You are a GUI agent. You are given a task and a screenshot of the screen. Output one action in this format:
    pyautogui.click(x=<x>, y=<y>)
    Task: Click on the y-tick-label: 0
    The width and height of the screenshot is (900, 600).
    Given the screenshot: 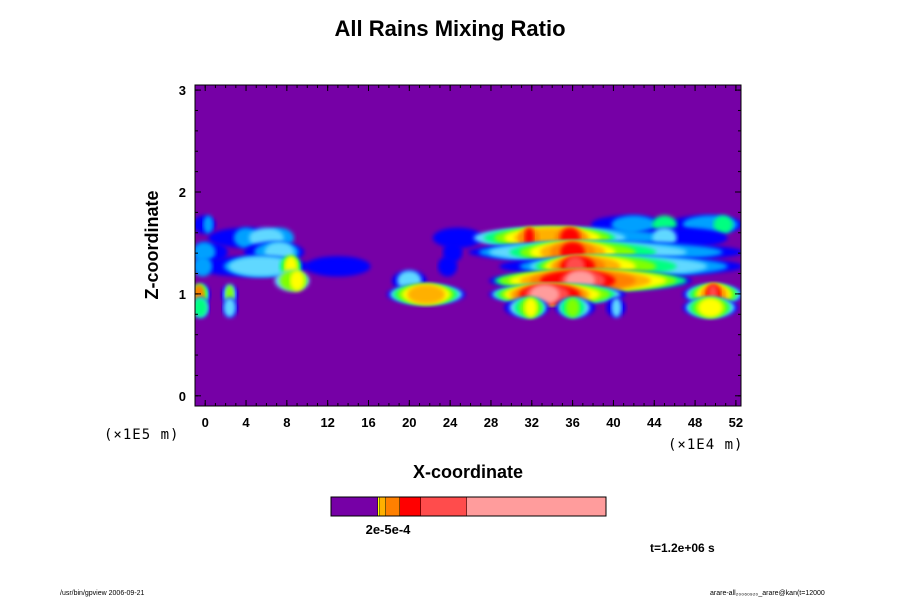 What is the action you would take?
    pyautogui.click(x=182, y=396)
    